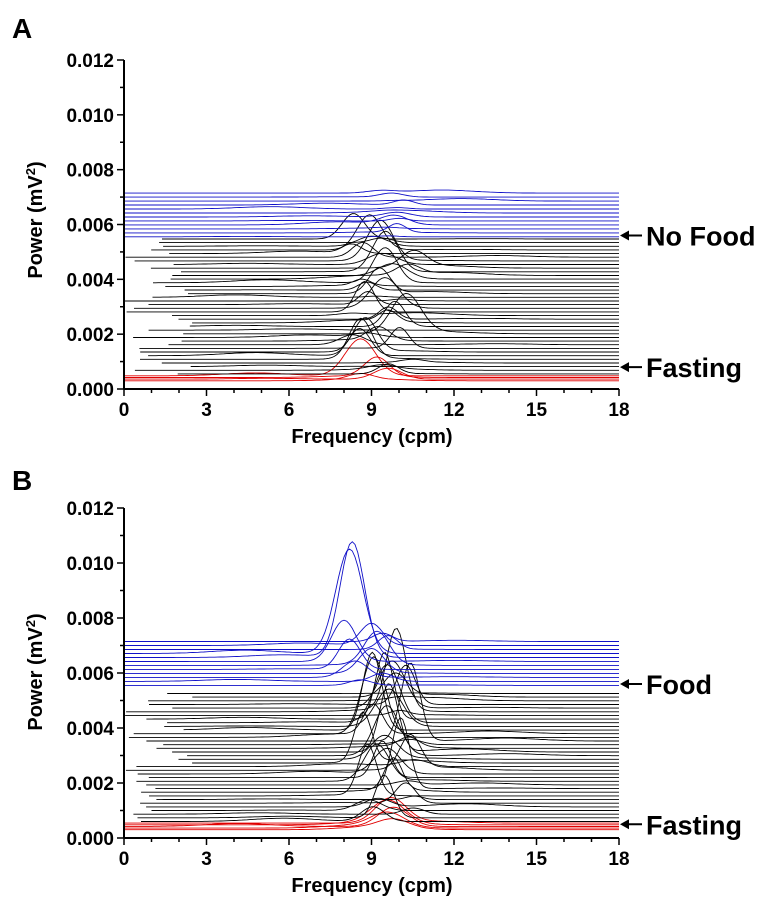  I want to click on x-tick-label: 3, so click(206, 410).